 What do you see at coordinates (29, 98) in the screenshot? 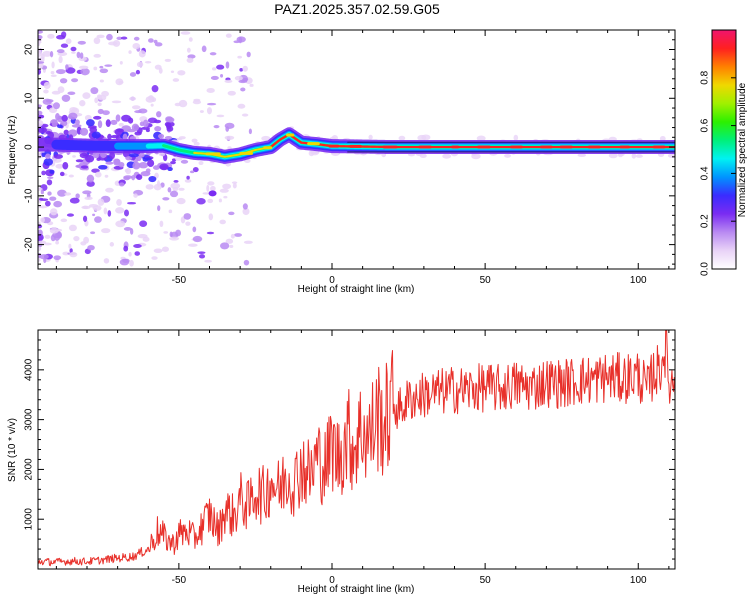
I see `spectrogram-y-tick-label: 10` at bounding box center [29, 98].